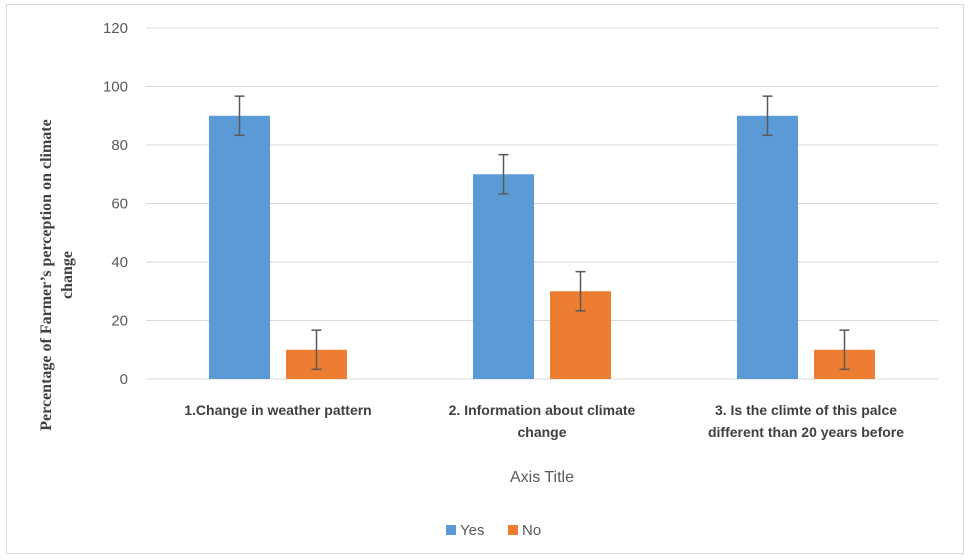  What do you see at coordinates (119, 321) in the screenshot?
I see `y-tick-label: 20` at bounding box center [119, 321].